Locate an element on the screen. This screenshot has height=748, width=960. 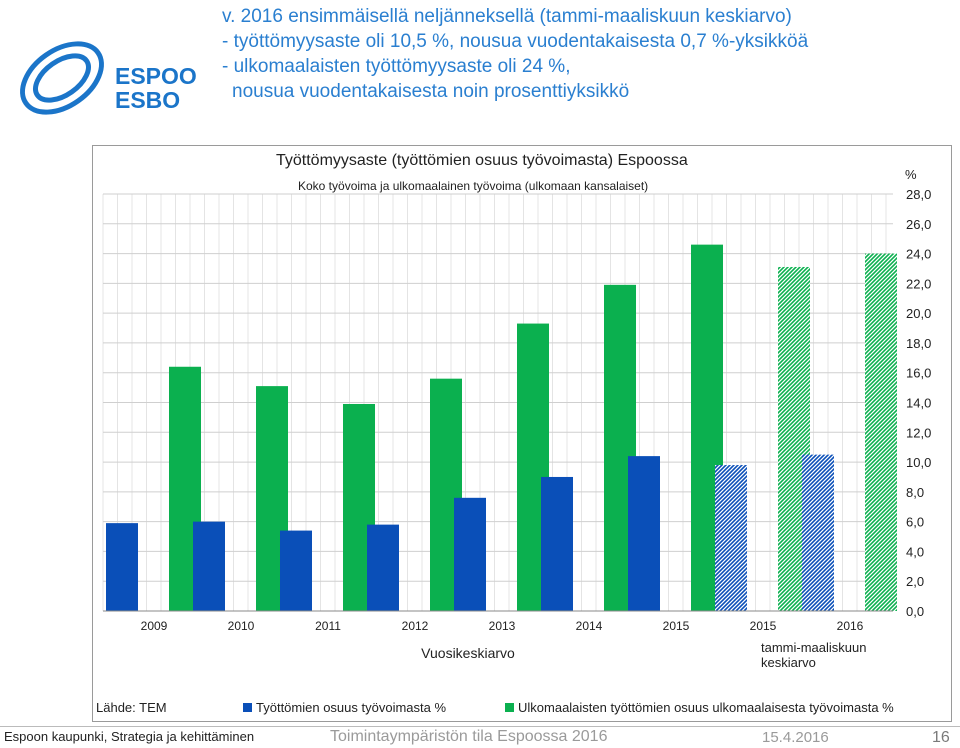
bar-total-unemployment-2011 is located at coordinates (296, 570).